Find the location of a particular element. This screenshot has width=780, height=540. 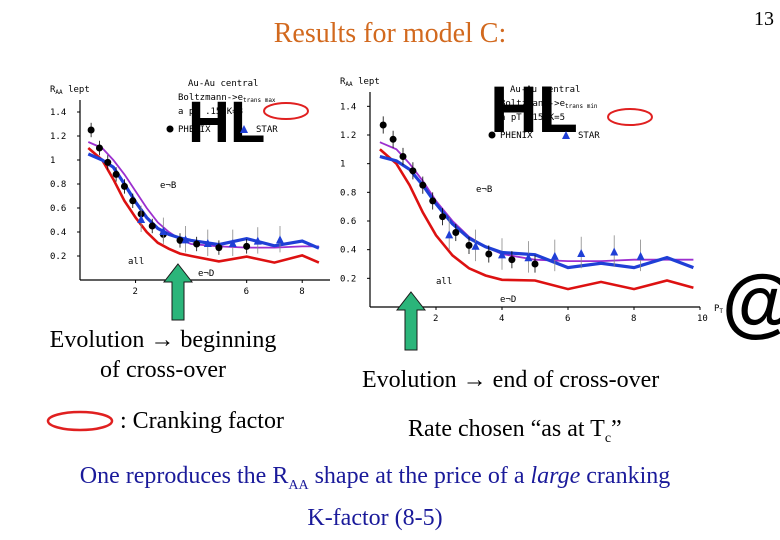

x-tick-label: 10 is located at coordinates (702, 319).